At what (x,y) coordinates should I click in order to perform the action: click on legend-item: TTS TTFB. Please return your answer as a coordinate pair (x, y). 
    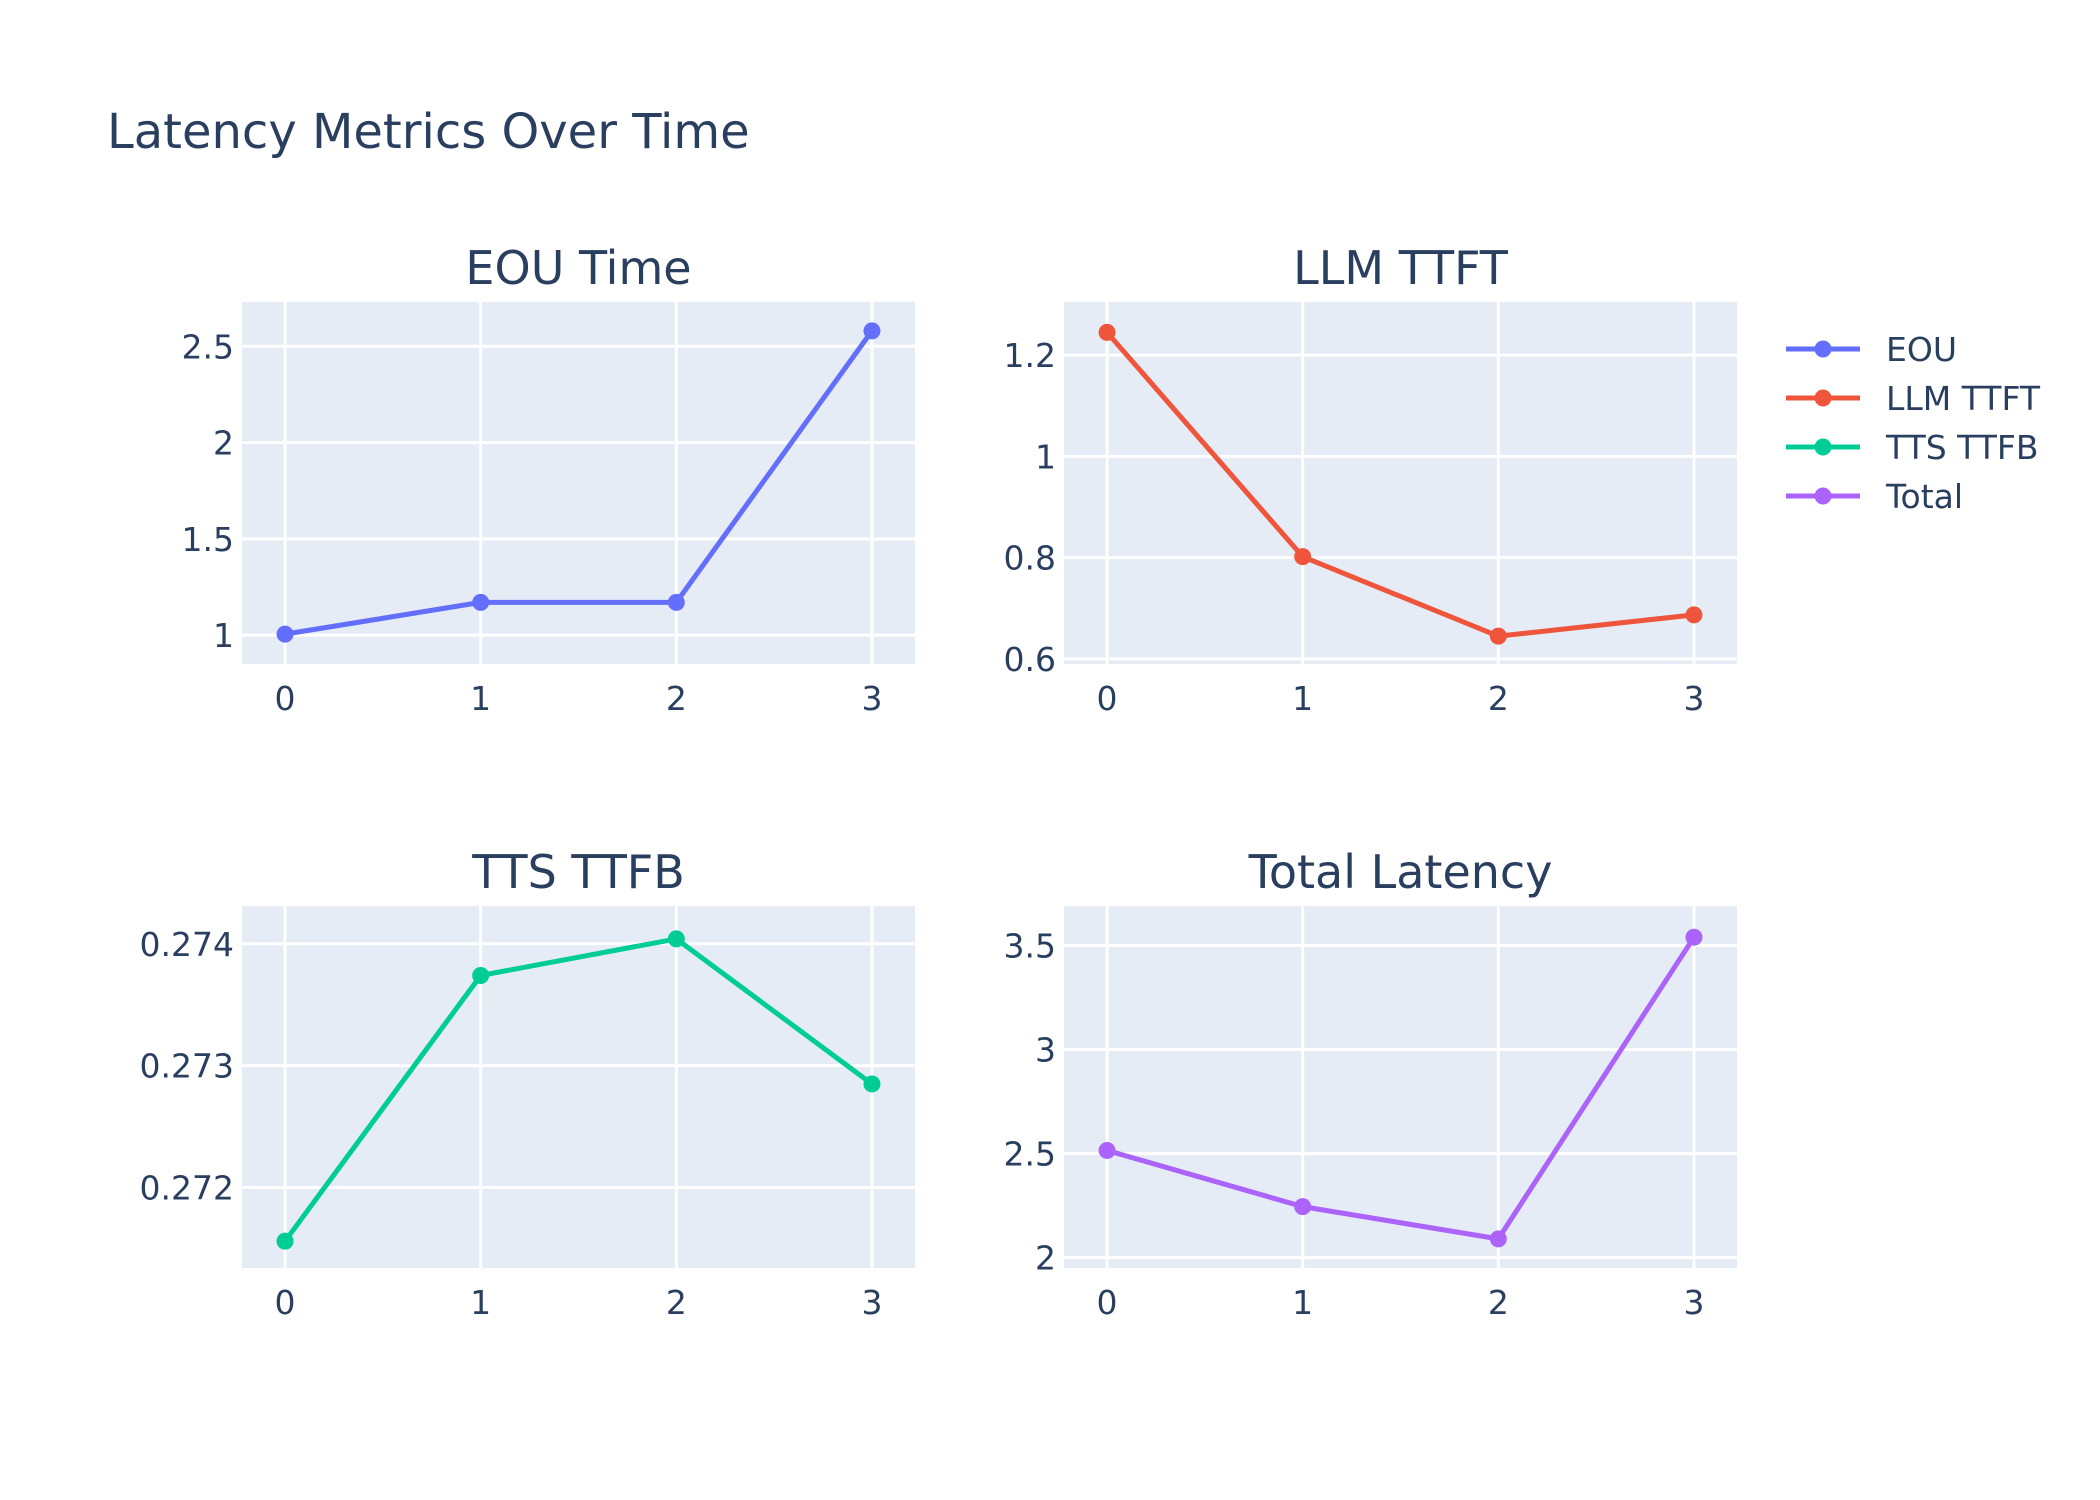
    Looking at the image, I should click on (1912, 447).